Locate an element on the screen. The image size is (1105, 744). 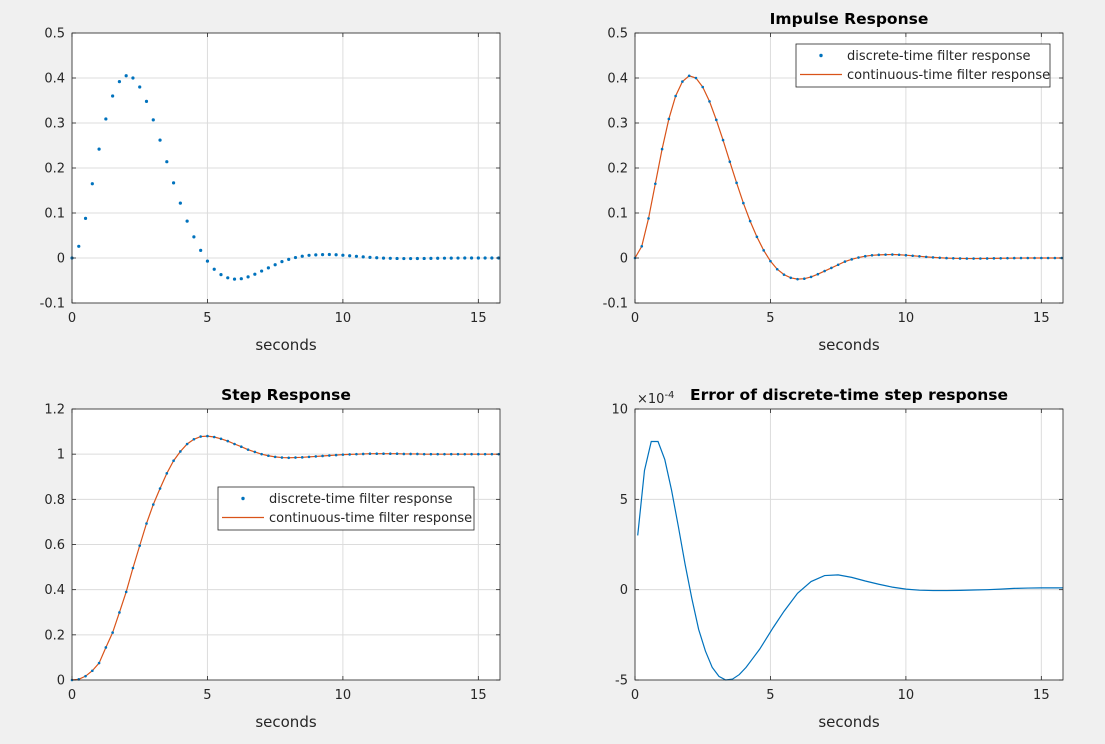
chart-title: Error of discrete-time step response is located at coordinates (849, 395).